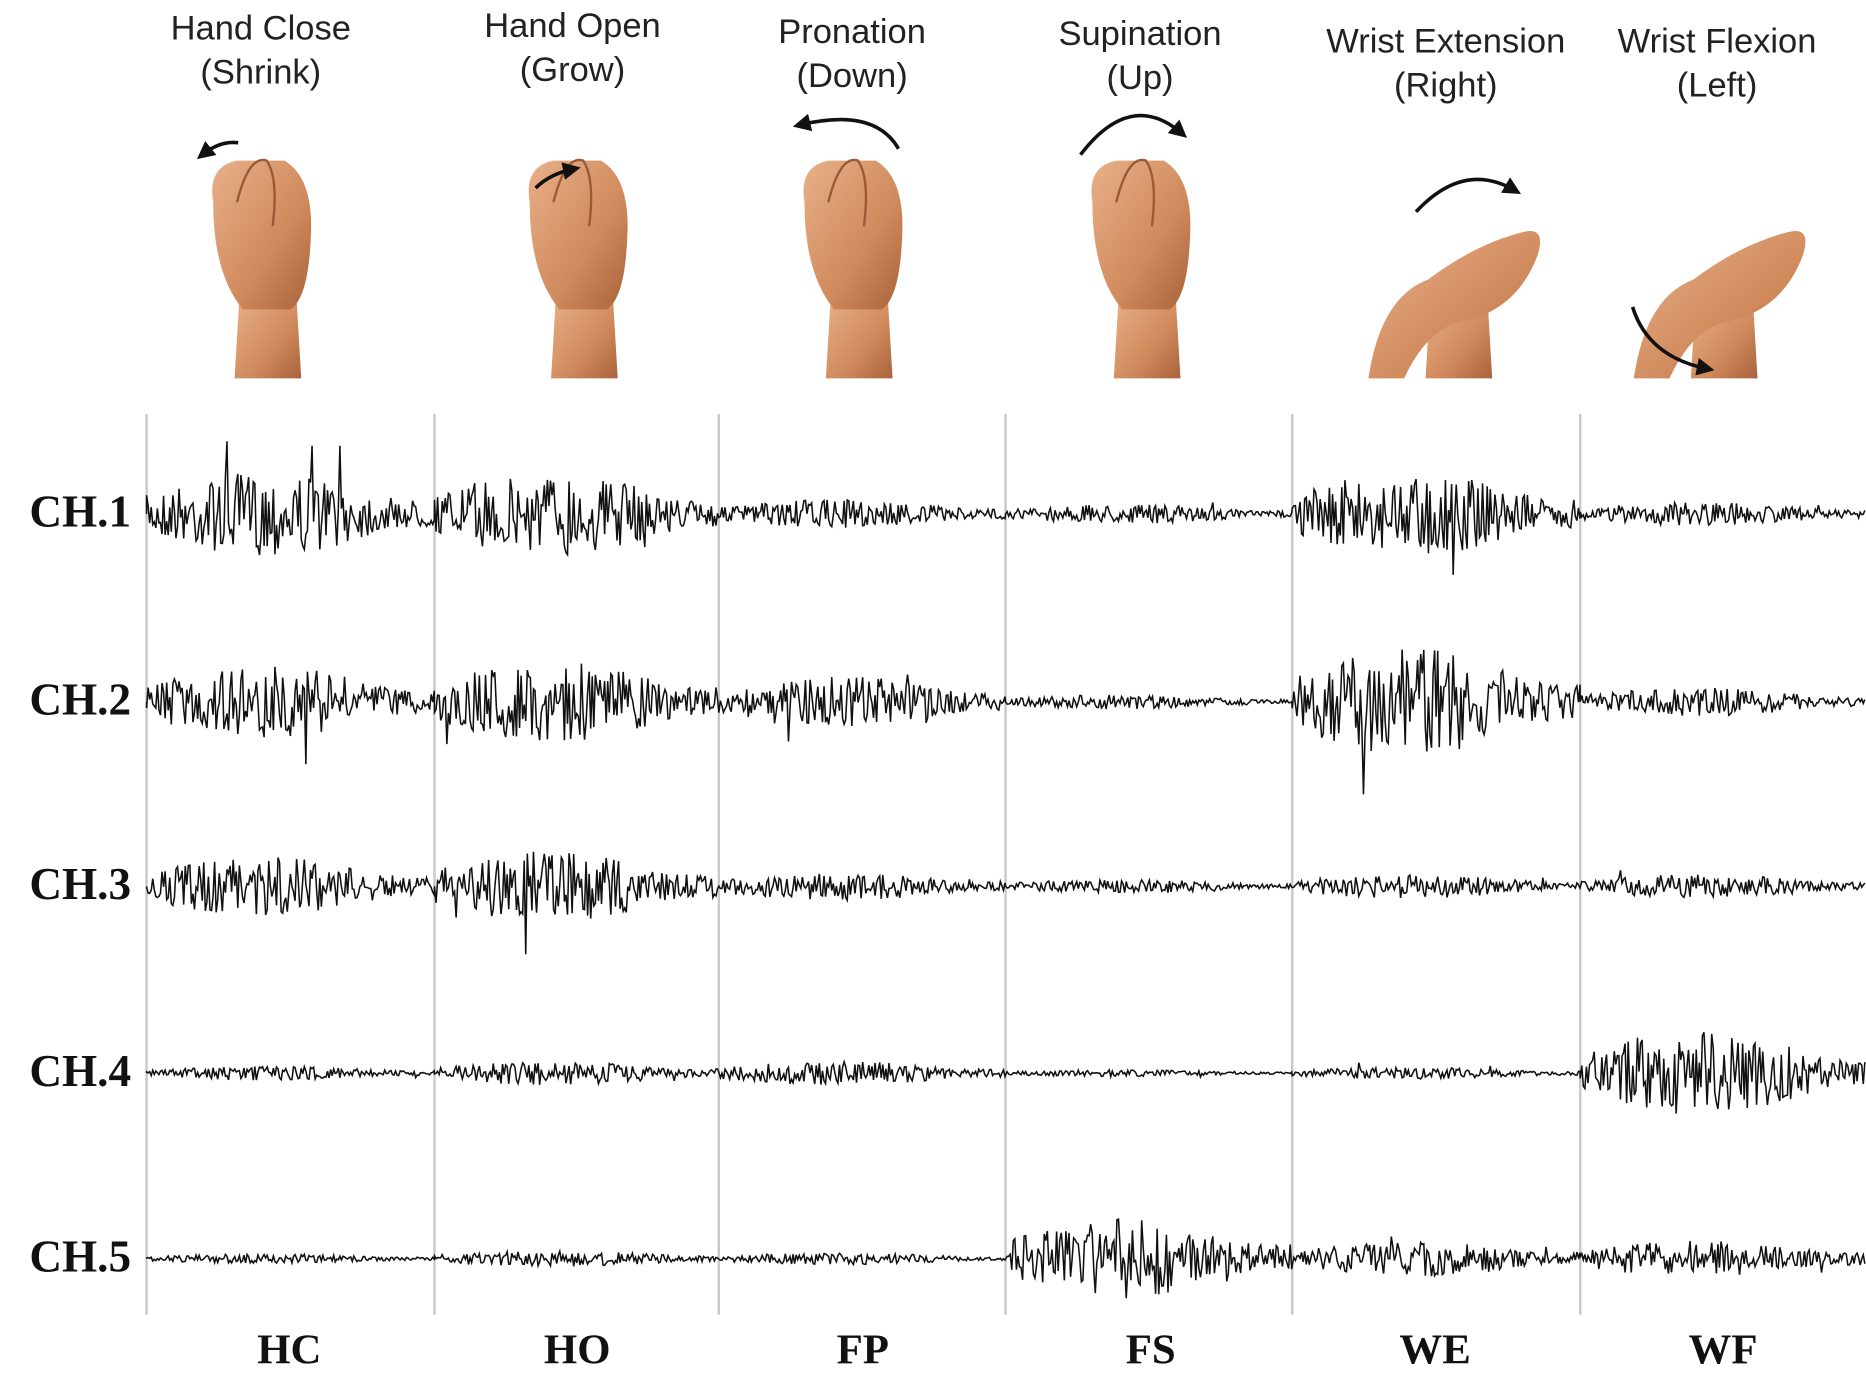  What do you see at coordinates (1717, 85) in the screenshot?
I see `gesture-direction: (Left)` at bounding box center [1717, 85].